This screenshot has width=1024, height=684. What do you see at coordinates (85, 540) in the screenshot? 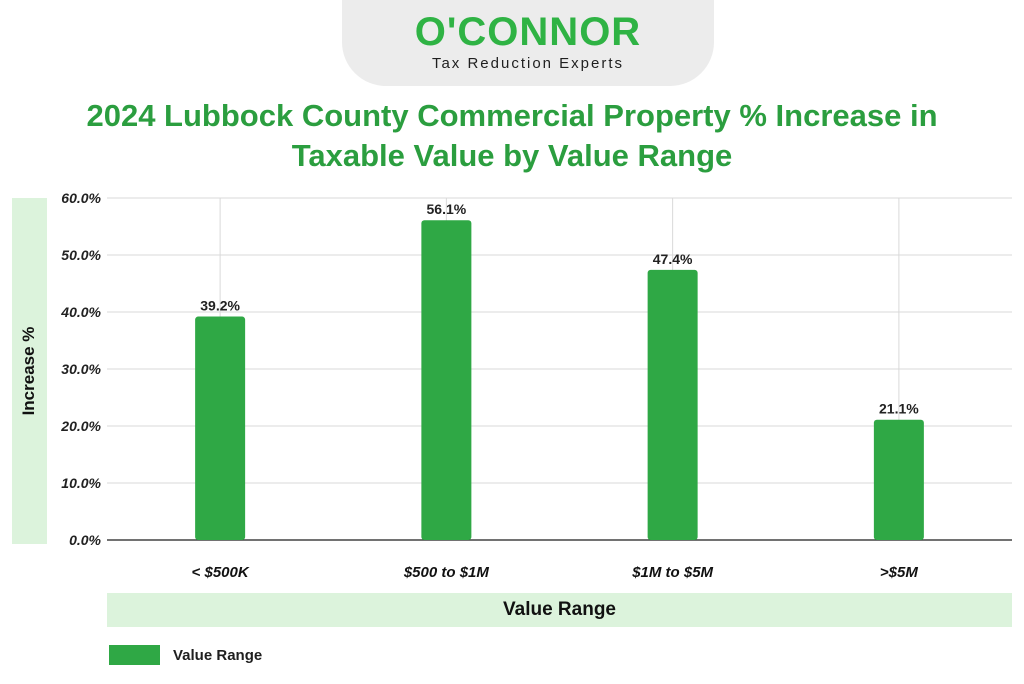
I see `y-tick-label: 0.0%` at bounding box center [85, 540].